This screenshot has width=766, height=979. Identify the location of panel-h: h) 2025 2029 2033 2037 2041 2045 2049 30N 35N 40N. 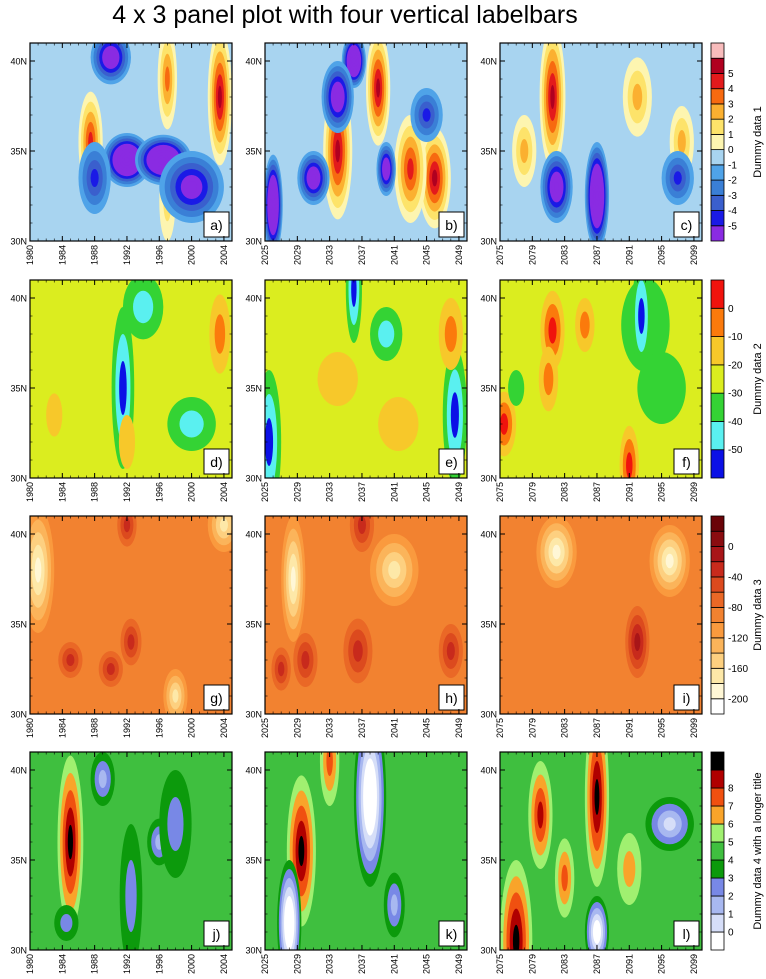
(356, 626).